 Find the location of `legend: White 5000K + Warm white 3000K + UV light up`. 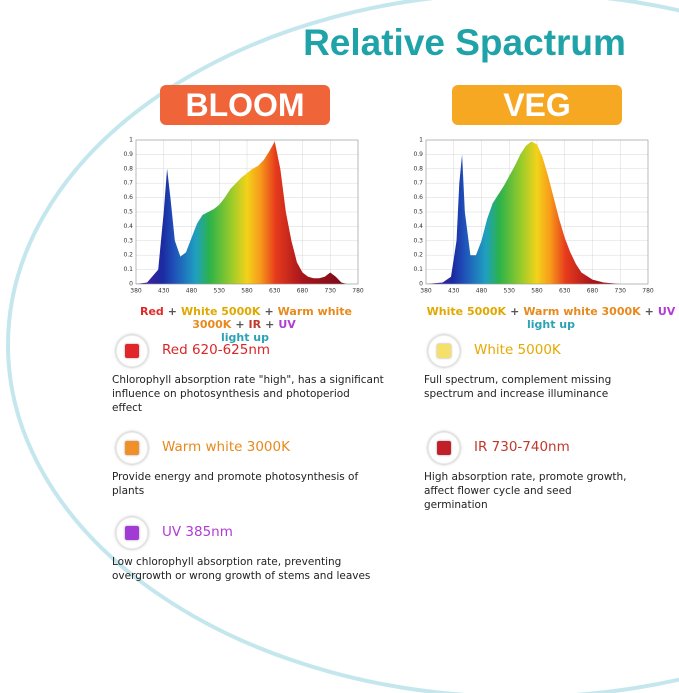

legend: White 5000K + Warm white 3000K + UV light up is located at coordinates (535, 318).